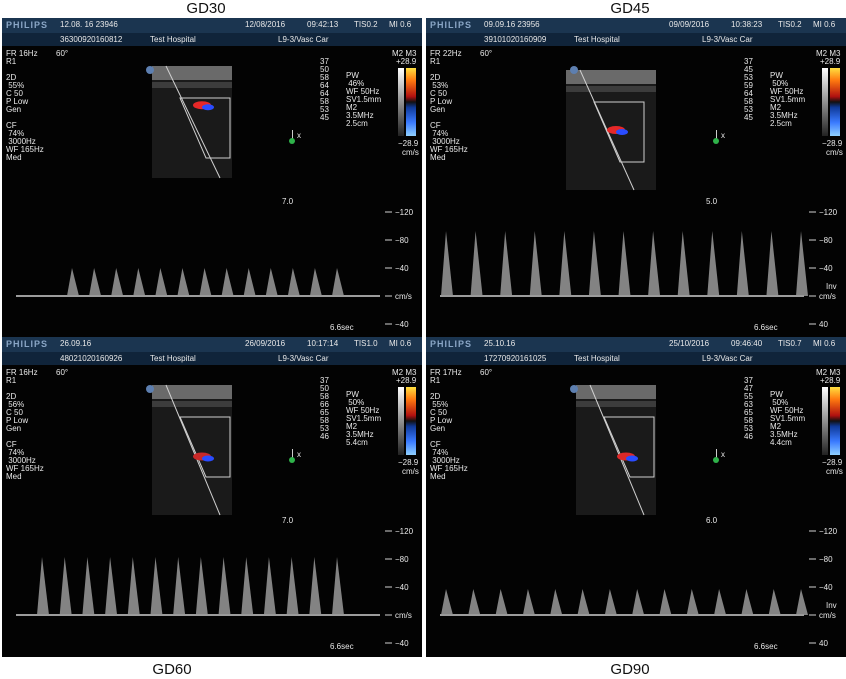 The width and height of the screenshot is (846, 679). I want to click on param-line: Gen, so click(438, 428).